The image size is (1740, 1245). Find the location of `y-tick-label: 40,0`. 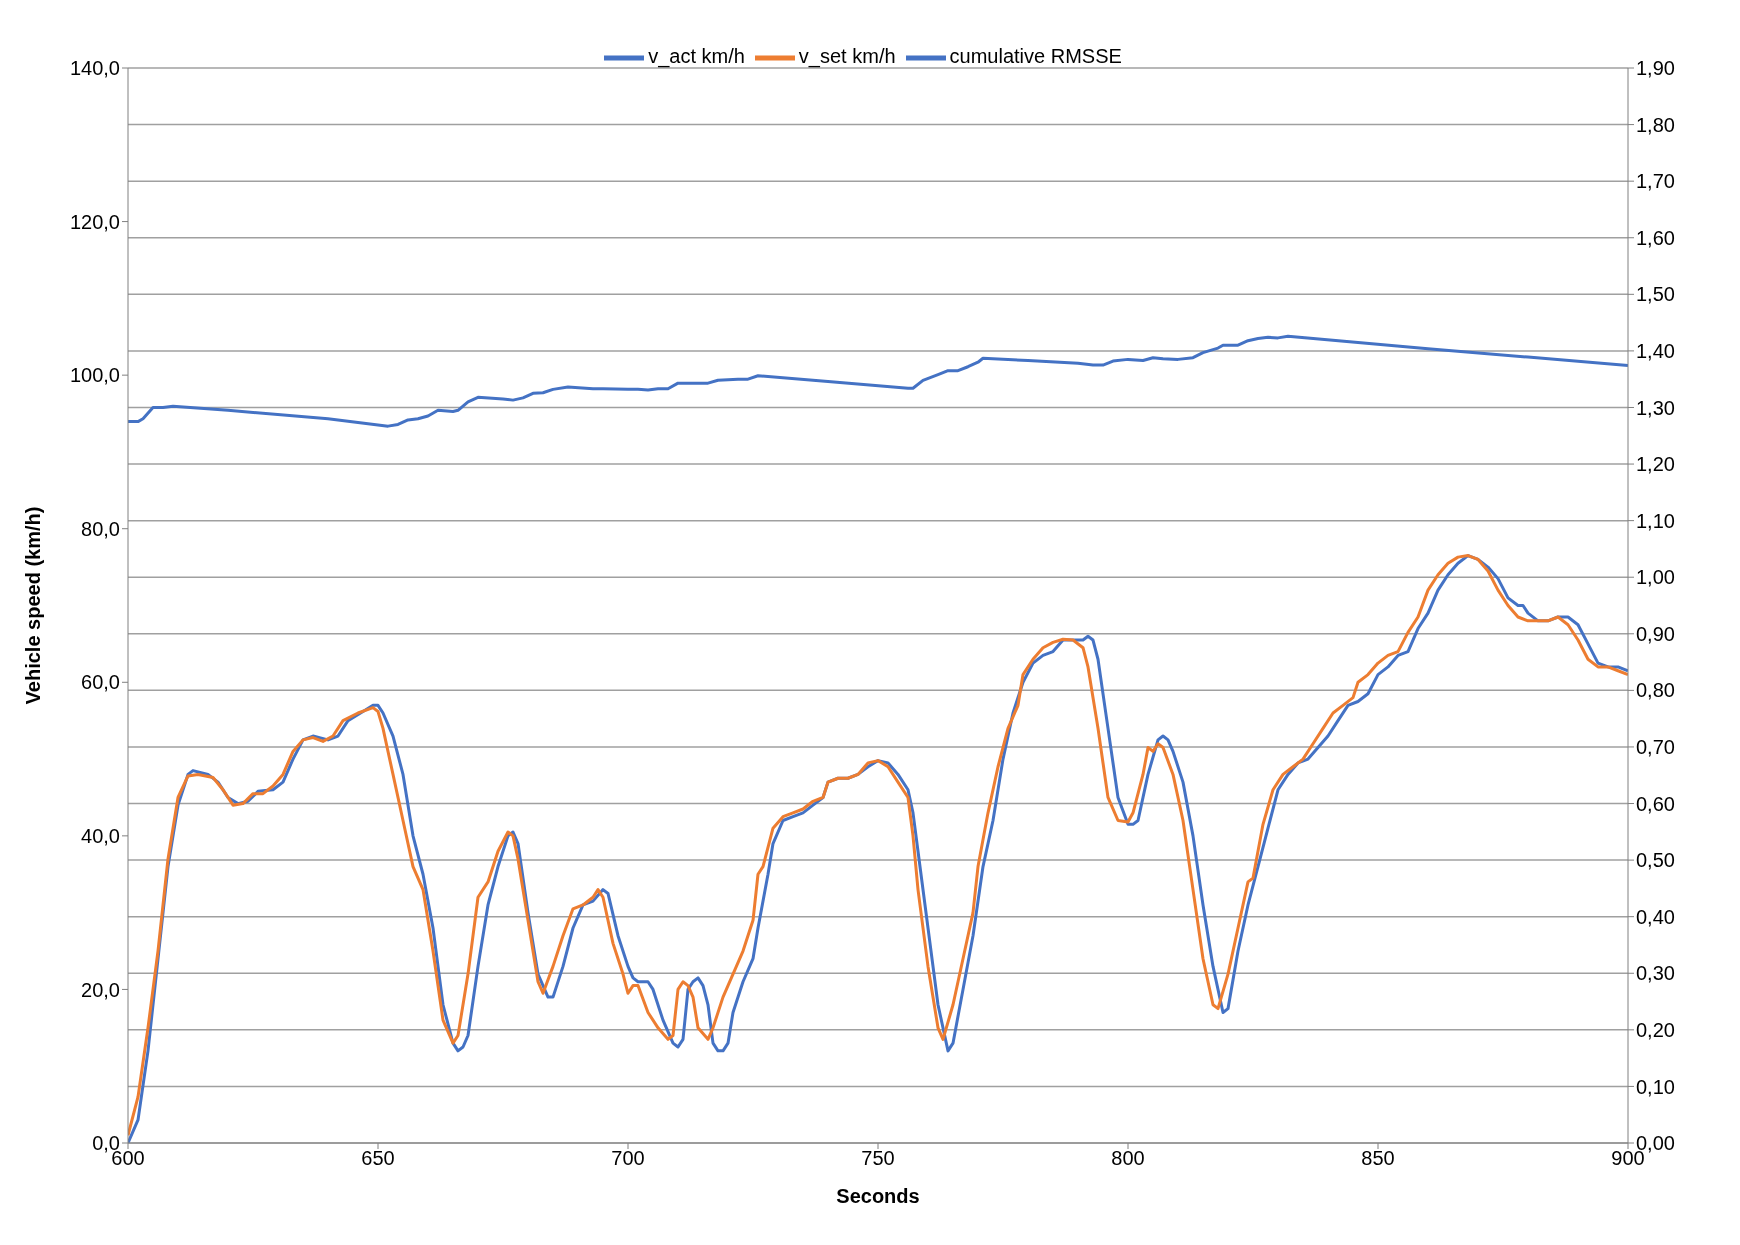

y-tick-label: 40,0 is located at coordinates (100, 835).